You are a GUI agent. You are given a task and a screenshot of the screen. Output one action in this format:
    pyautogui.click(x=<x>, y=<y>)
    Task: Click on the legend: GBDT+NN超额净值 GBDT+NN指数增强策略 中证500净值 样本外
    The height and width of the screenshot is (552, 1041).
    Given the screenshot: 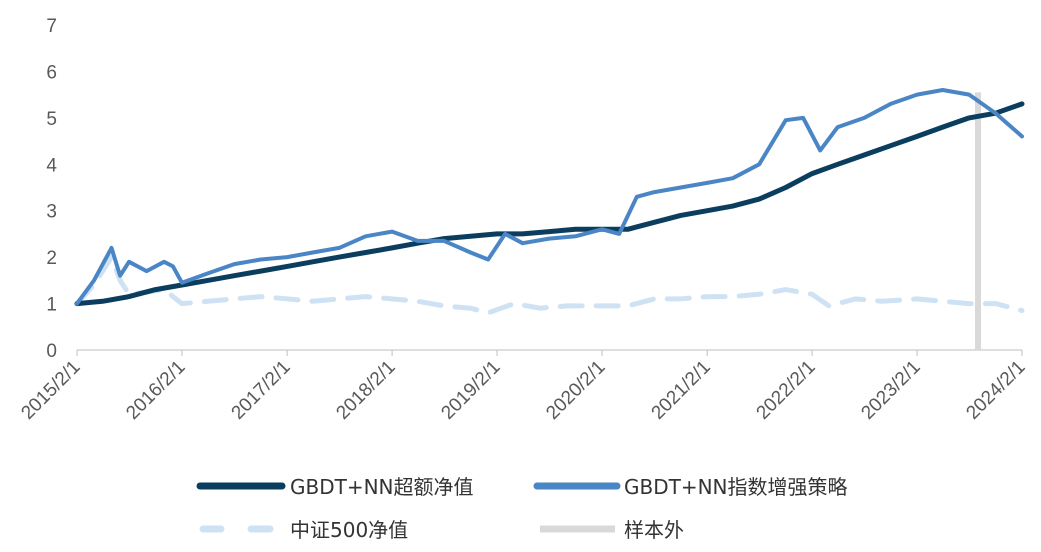 What is the action you would take?
    pyautogui.click(x=522, y=508)
    